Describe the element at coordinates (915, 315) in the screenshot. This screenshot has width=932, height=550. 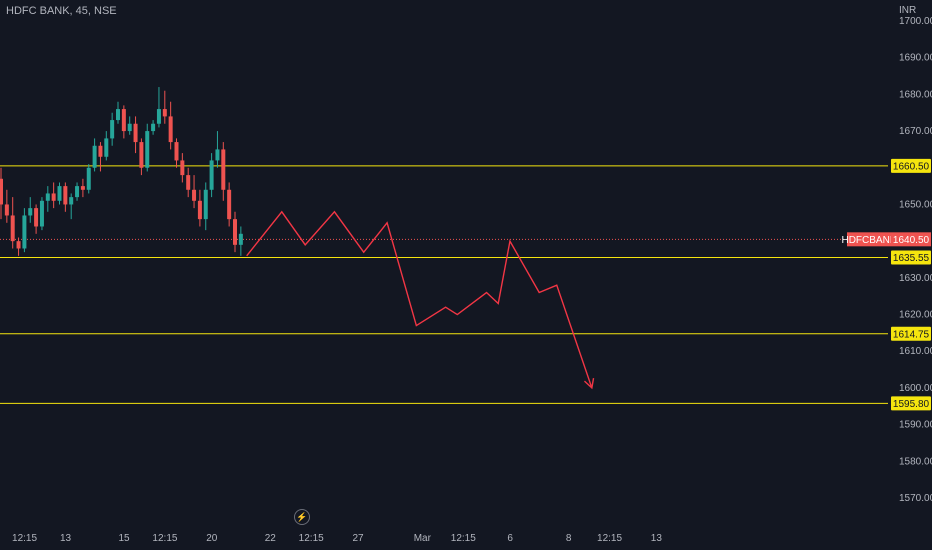
I see `y-tick-label: 1620.00` at that location.